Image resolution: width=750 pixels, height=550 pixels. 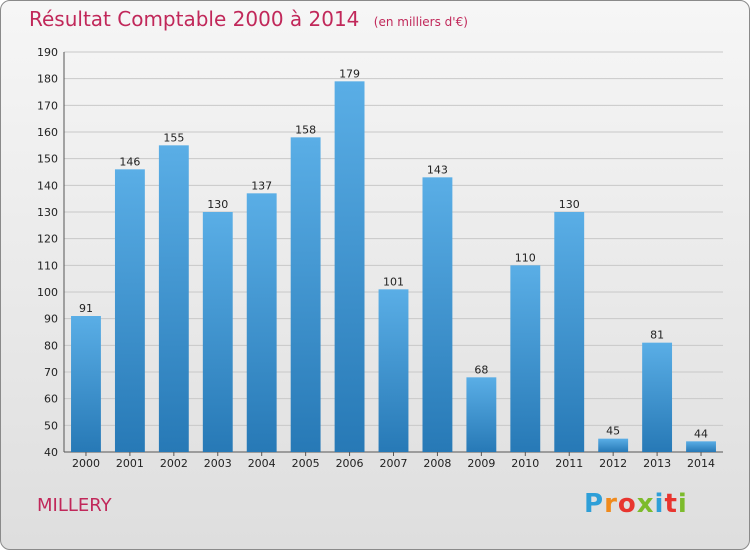 I want to click on bar-value-label: 146, so click(x=129, y=161).